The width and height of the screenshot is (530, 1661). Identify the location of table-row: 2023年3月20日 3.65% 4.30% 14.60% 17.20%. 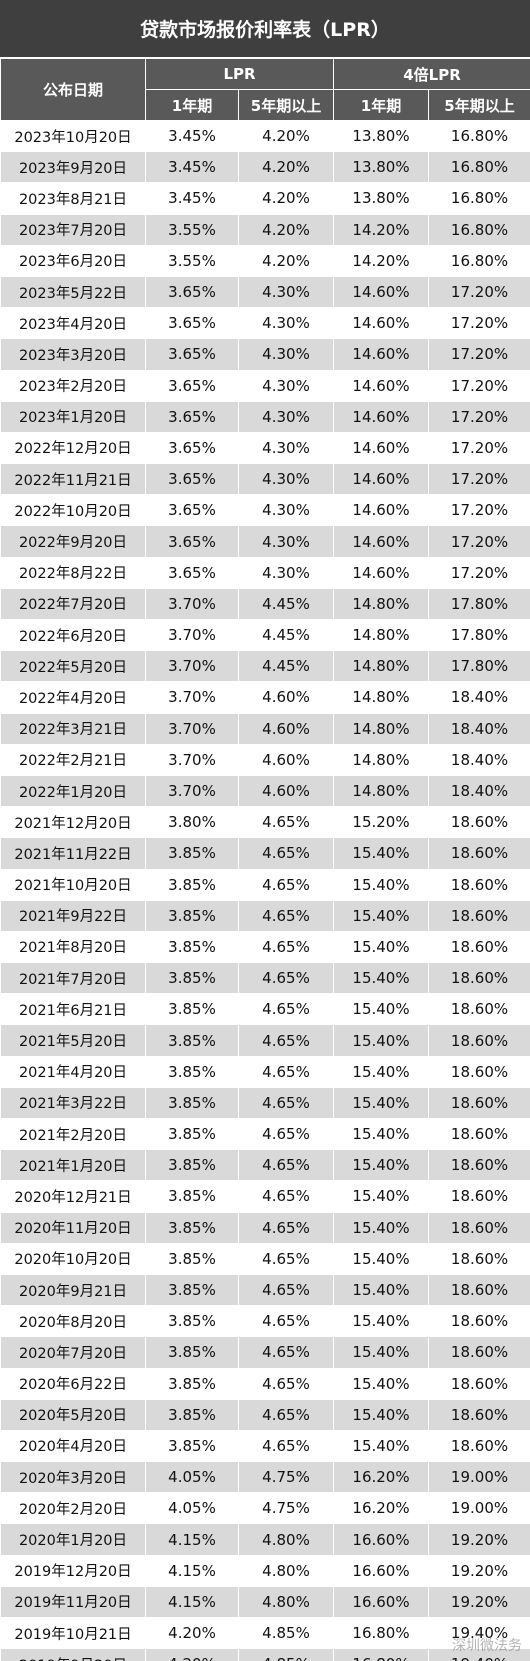
(265, 354).